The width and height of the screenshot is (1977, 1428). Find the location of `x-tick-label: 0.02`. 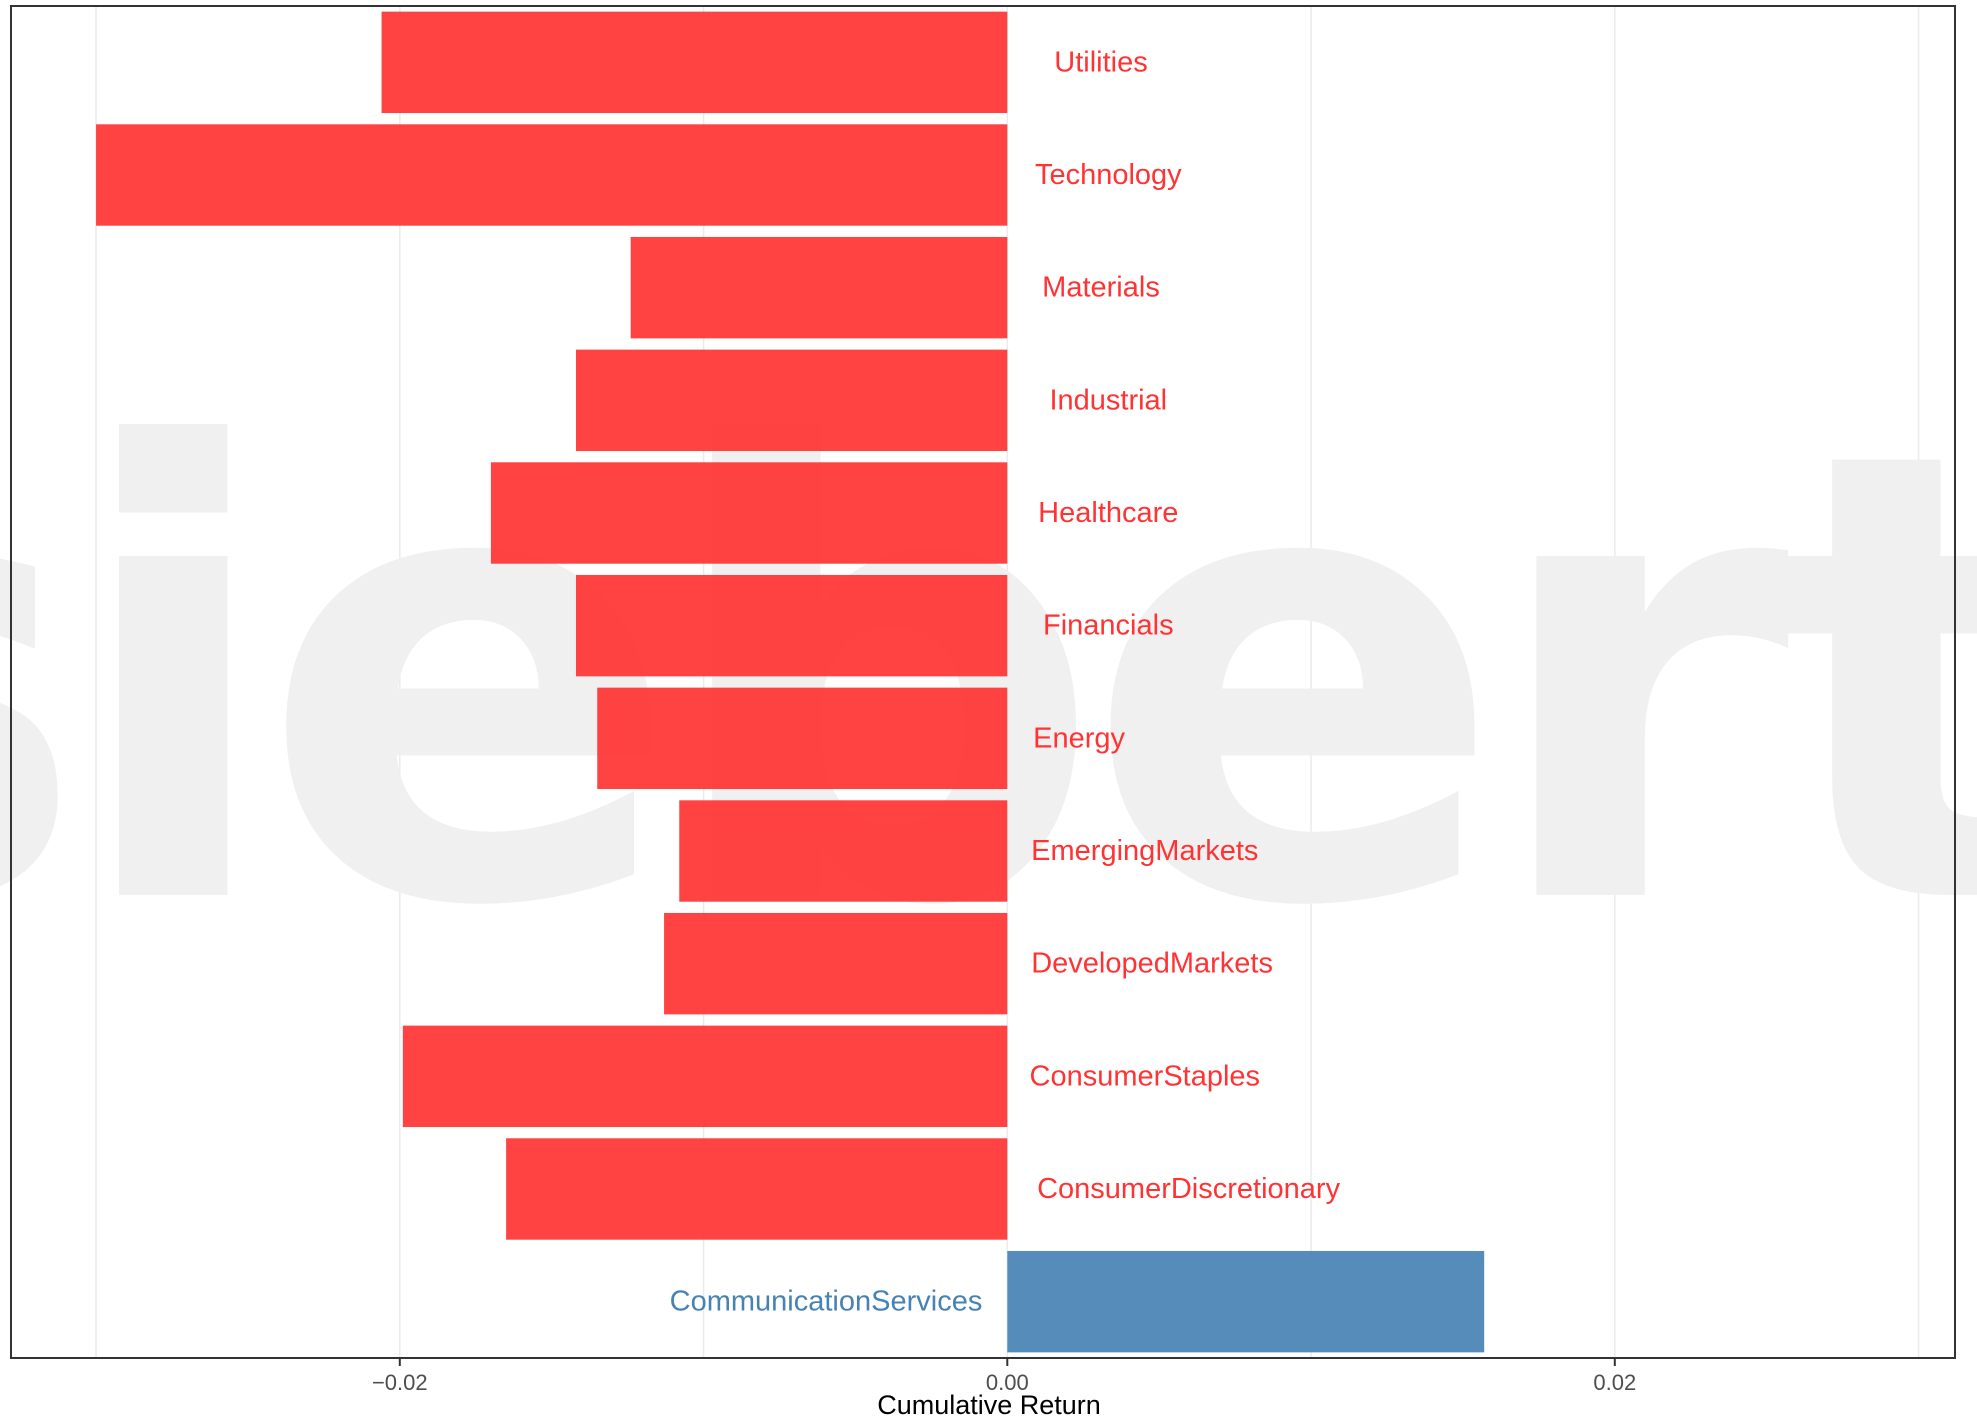

x-tick-label: 0.02 is located at coordinates (1614, 1382).